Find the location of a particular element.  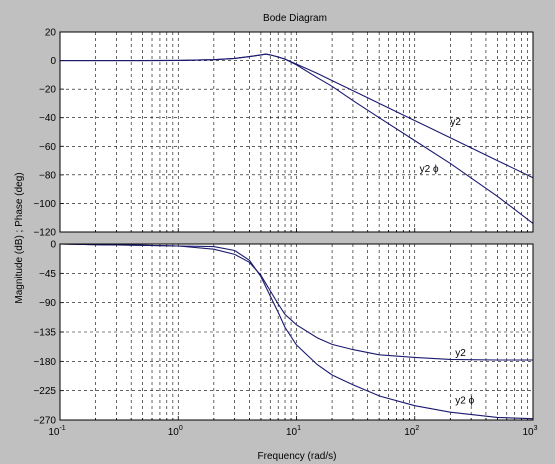

mag-y-tick-label: −60 is located at coordinates (47, 147).